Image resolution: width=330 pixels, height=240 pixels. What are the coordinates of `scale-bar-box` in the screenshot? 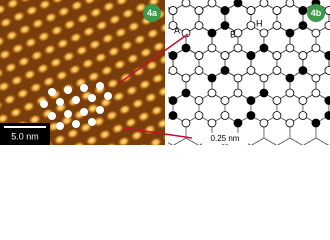 It's located at (25, 134).